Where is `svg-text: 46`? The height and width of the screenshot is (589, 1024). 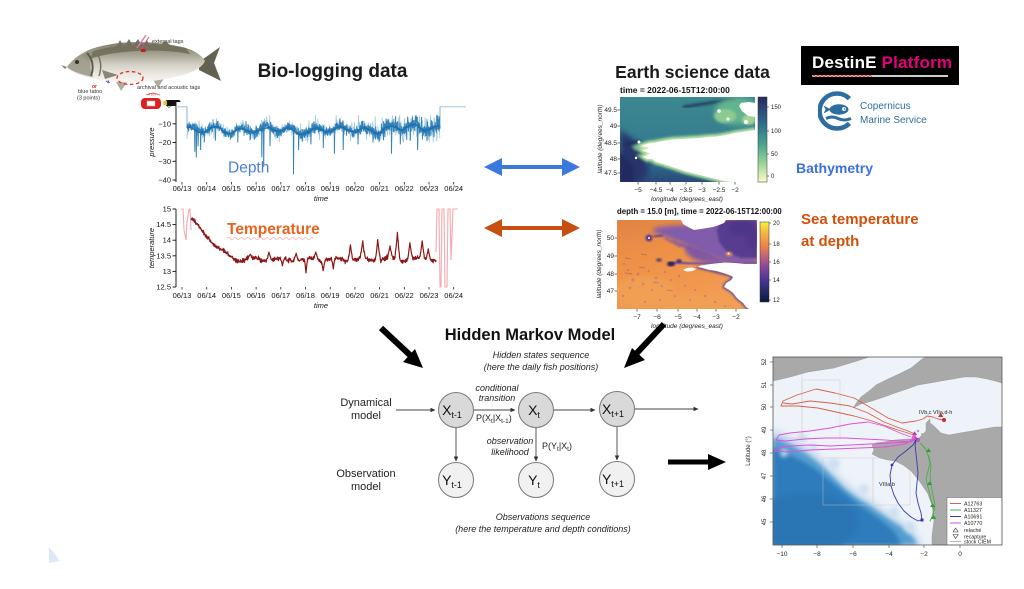
svg-text: 46 is located at coordinates (765, 498).